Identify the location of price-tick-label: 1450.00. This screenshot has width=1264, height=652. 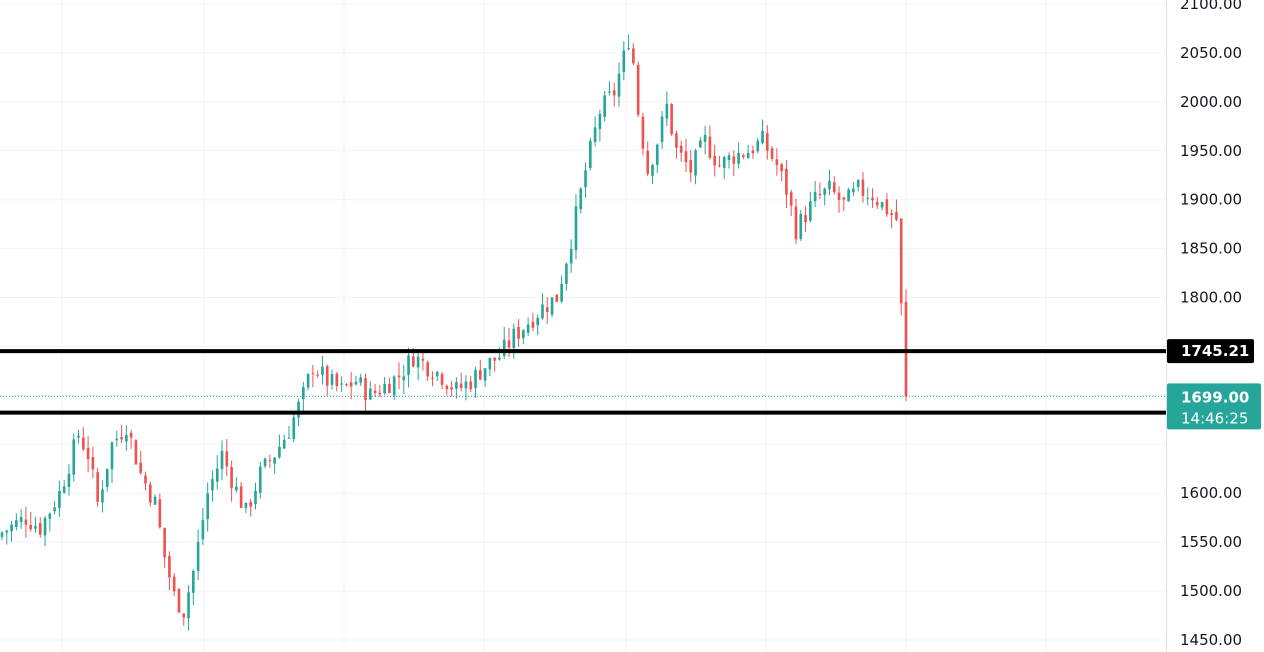
(1211, 640).